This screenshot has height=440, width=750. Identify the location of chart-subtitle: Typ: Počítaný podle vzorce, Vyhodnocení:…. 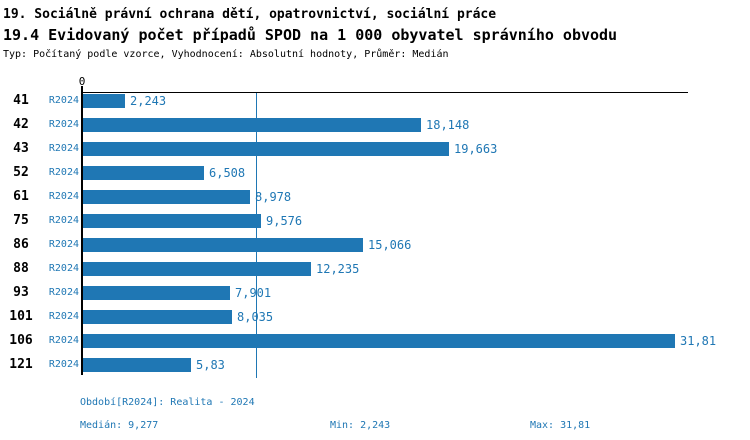
(226, 54).